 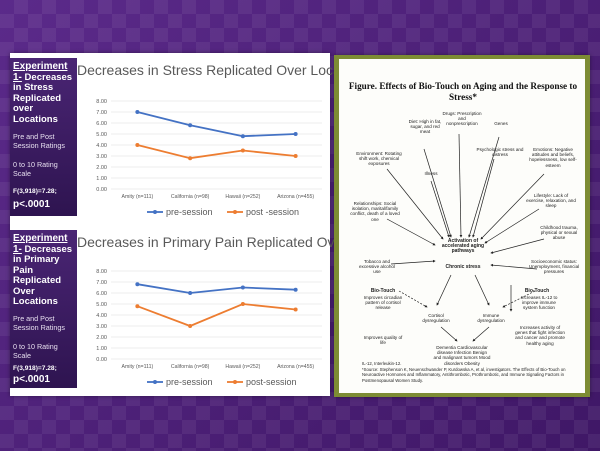 I want to click on node-illness: Illness, so click(x=431, y=173).